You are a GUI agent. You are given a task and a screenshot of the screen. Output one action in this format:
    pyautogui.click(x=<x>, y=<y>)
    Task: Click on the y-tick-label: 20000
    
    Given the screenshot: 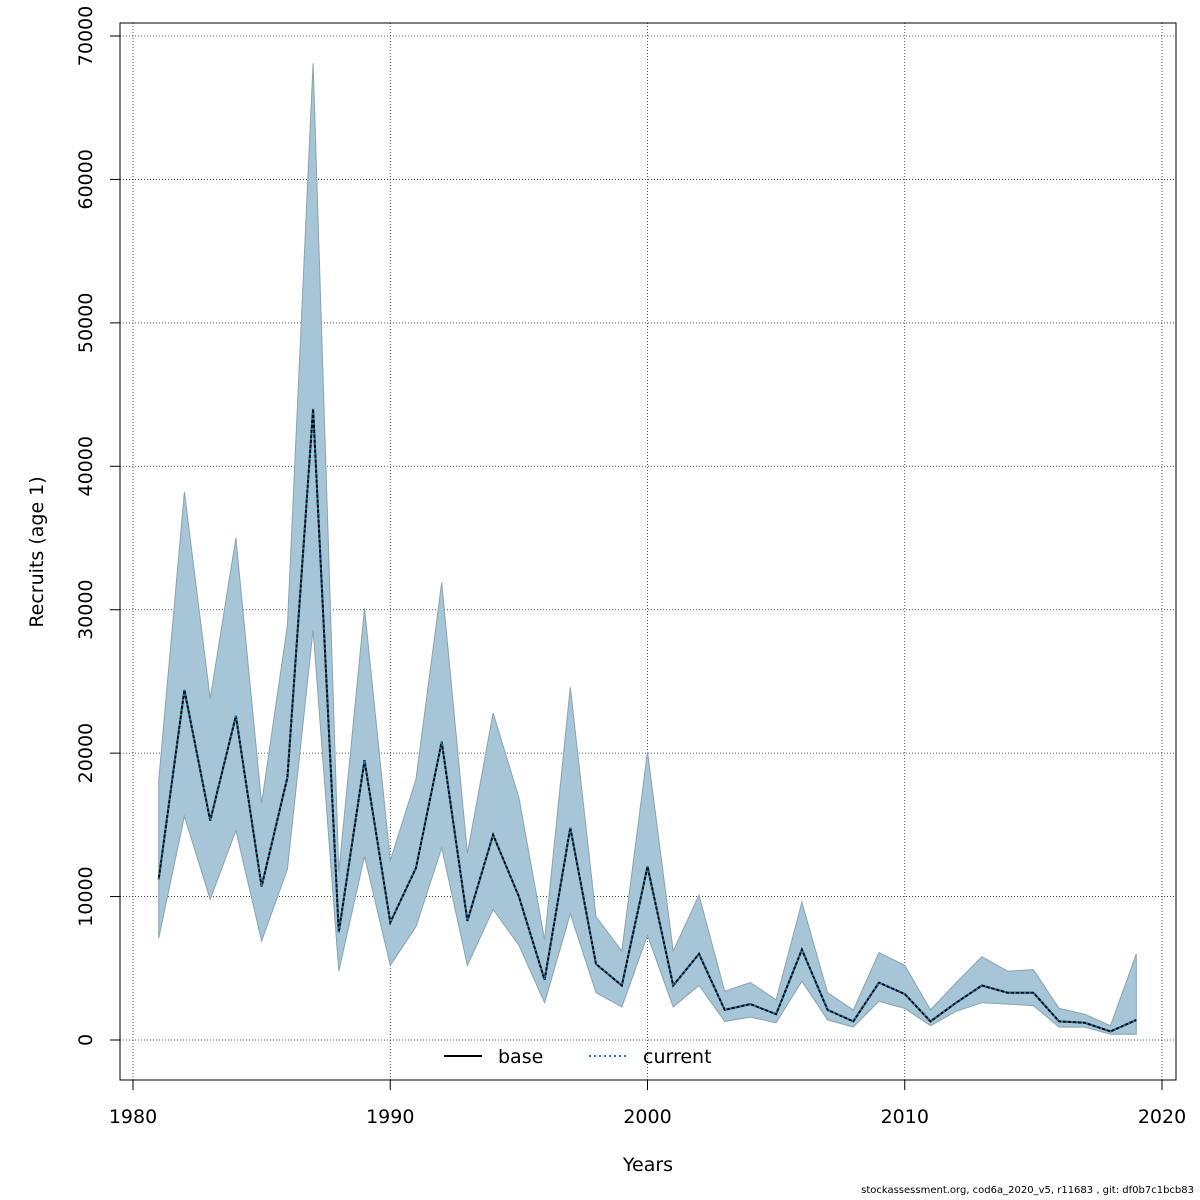 What is the action you would take?
    pyautogui.click(x=86, y=753)
    